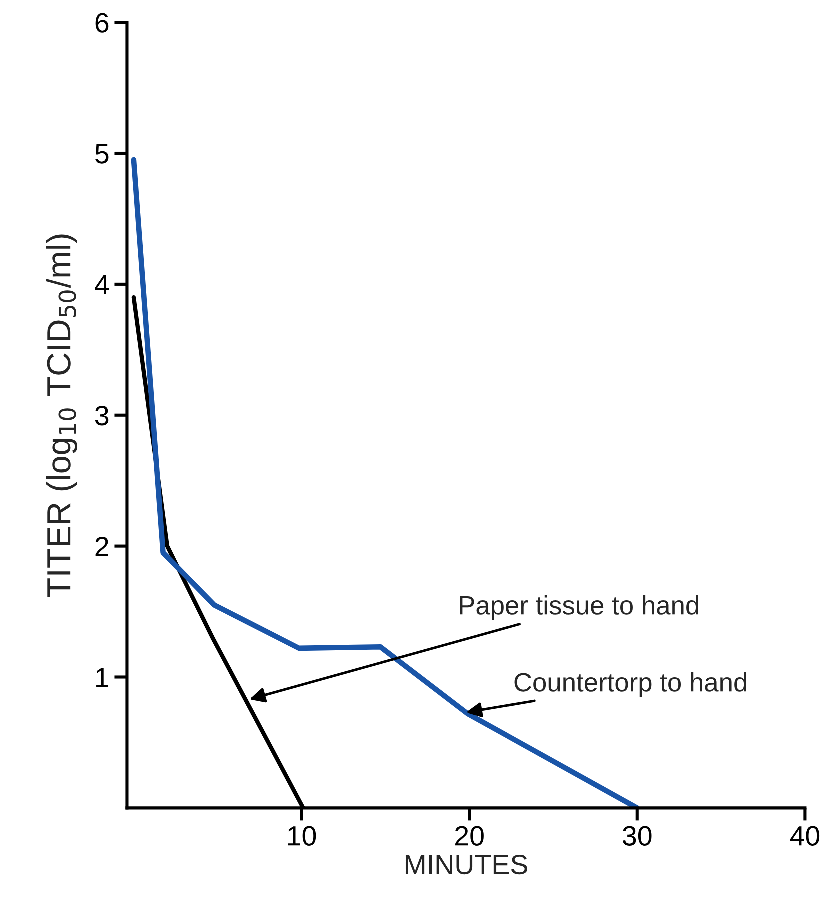  I want to click on annotation: Countertorp to hand, so click(630, 685).